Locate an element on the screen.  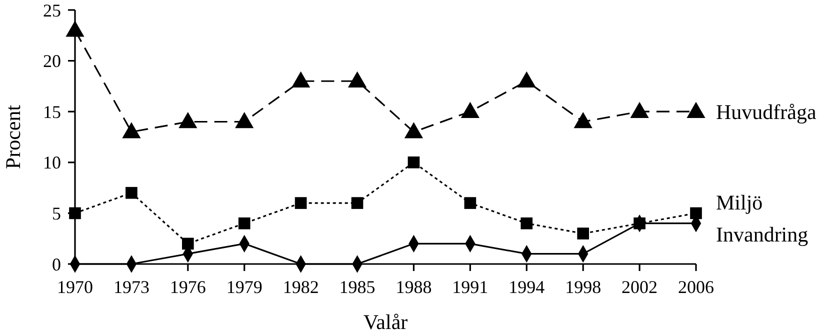
x-tick-label: 1985 is located at coordinates (357, 287).